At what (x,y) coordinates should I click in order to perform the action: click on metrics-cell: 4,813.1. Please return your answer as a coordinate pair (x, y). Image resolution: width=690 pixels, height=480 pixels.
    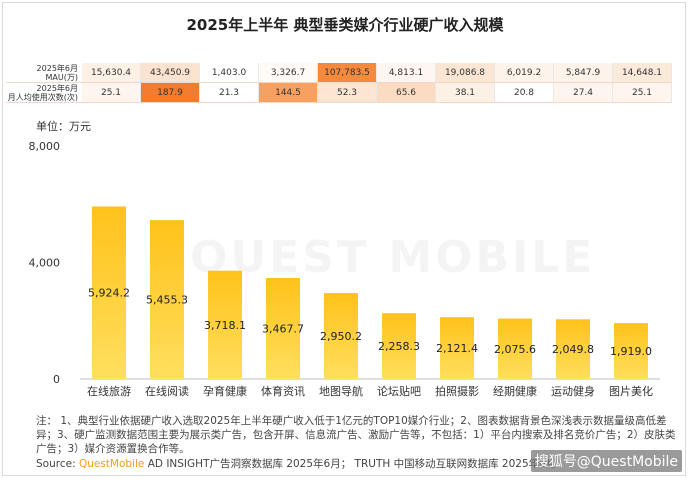
    Looking at the image, I should click on (406, 73).